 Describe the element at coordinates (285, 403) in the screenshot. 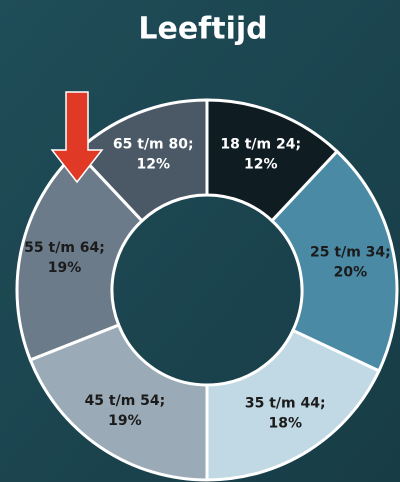

I see `segment-category-label: 35 t/m 44;` at that location.